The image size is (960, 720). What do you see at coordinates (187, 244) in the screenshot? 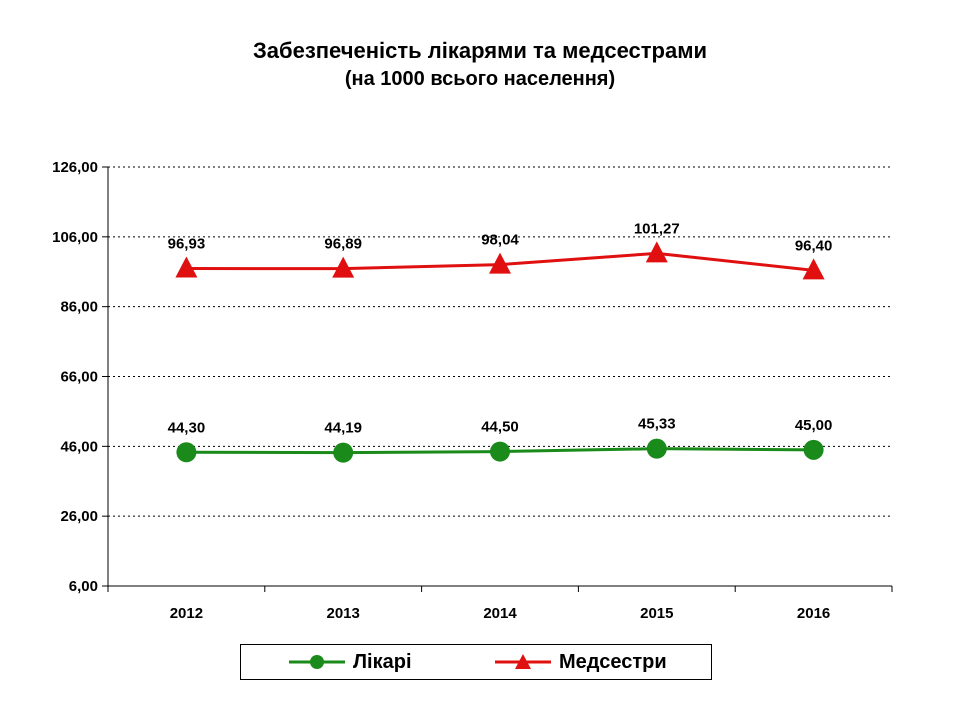
I see `data-label: 96,93` at bounding box center [187, 244].